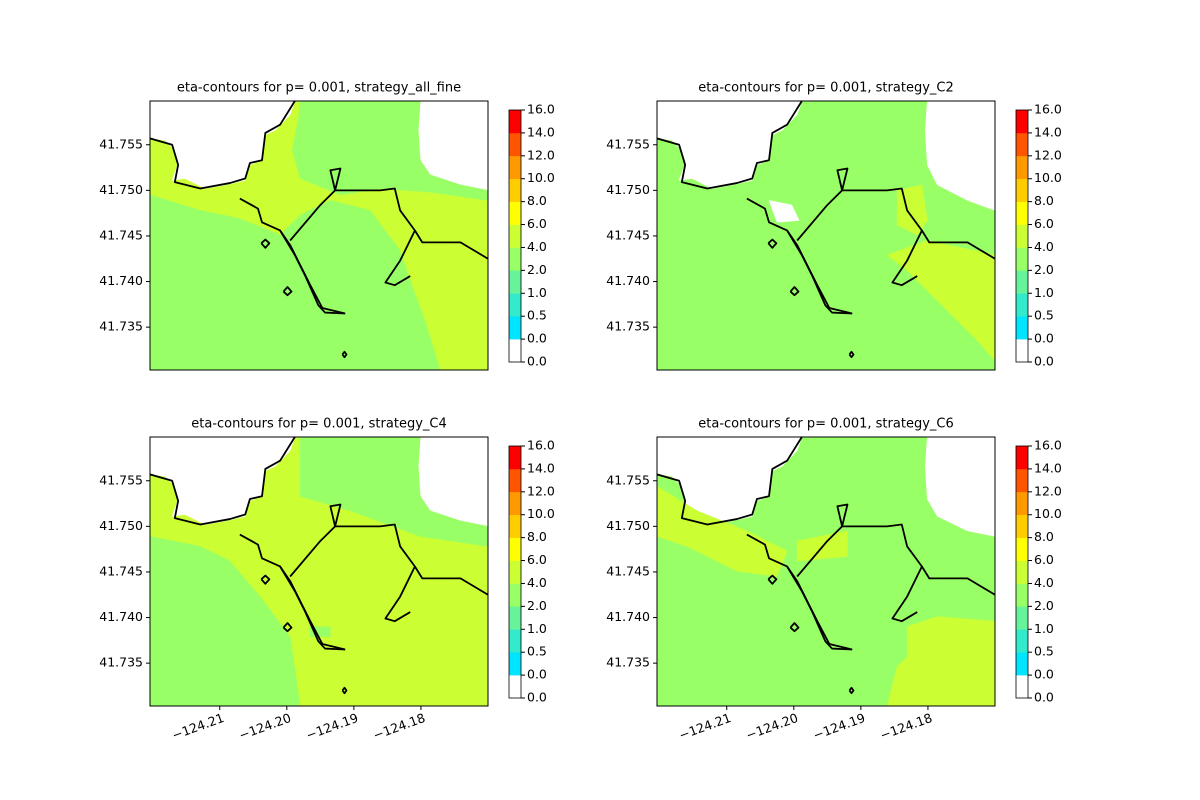 This screenshot has height=800, width=1200. I want to click on colorbar-tick-label: 4.0, so click(1044, 246).